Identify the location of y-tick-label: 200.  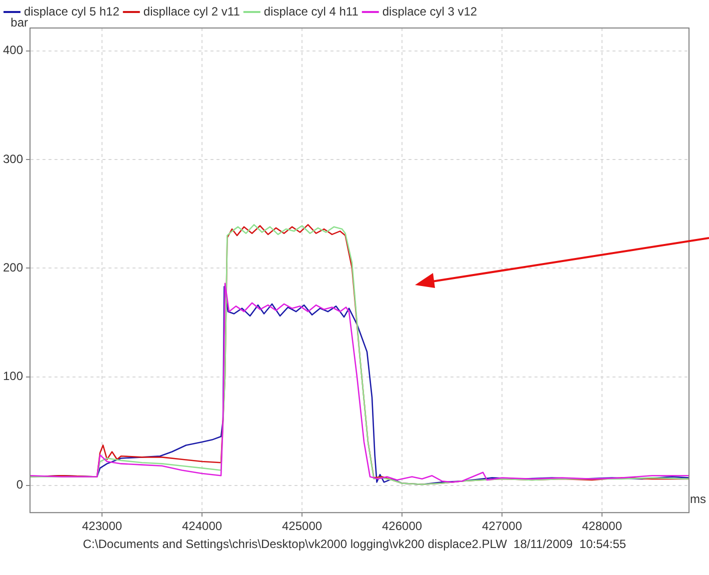
(13, 267).